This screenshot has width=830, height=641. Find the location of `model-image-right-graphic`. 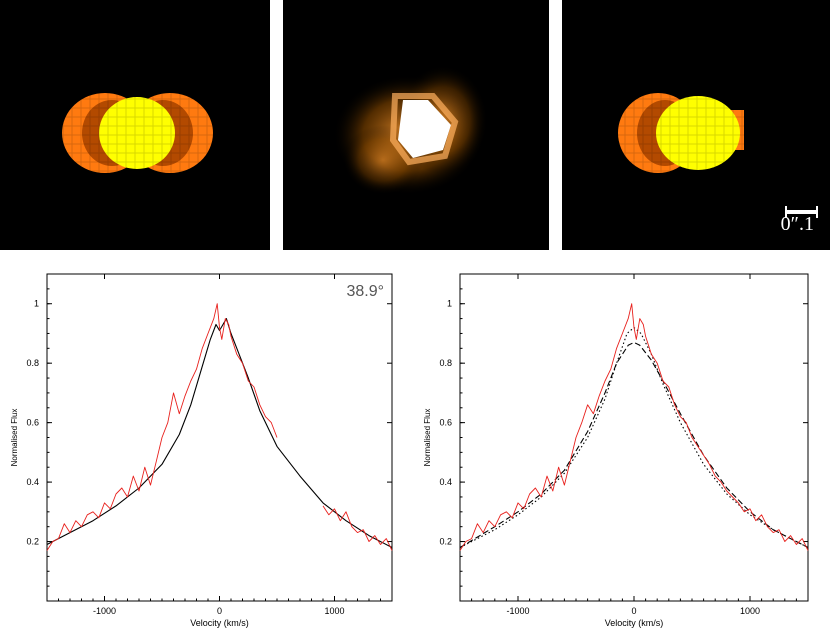

model-image-right-graphic is located at coordinates (682, 133).